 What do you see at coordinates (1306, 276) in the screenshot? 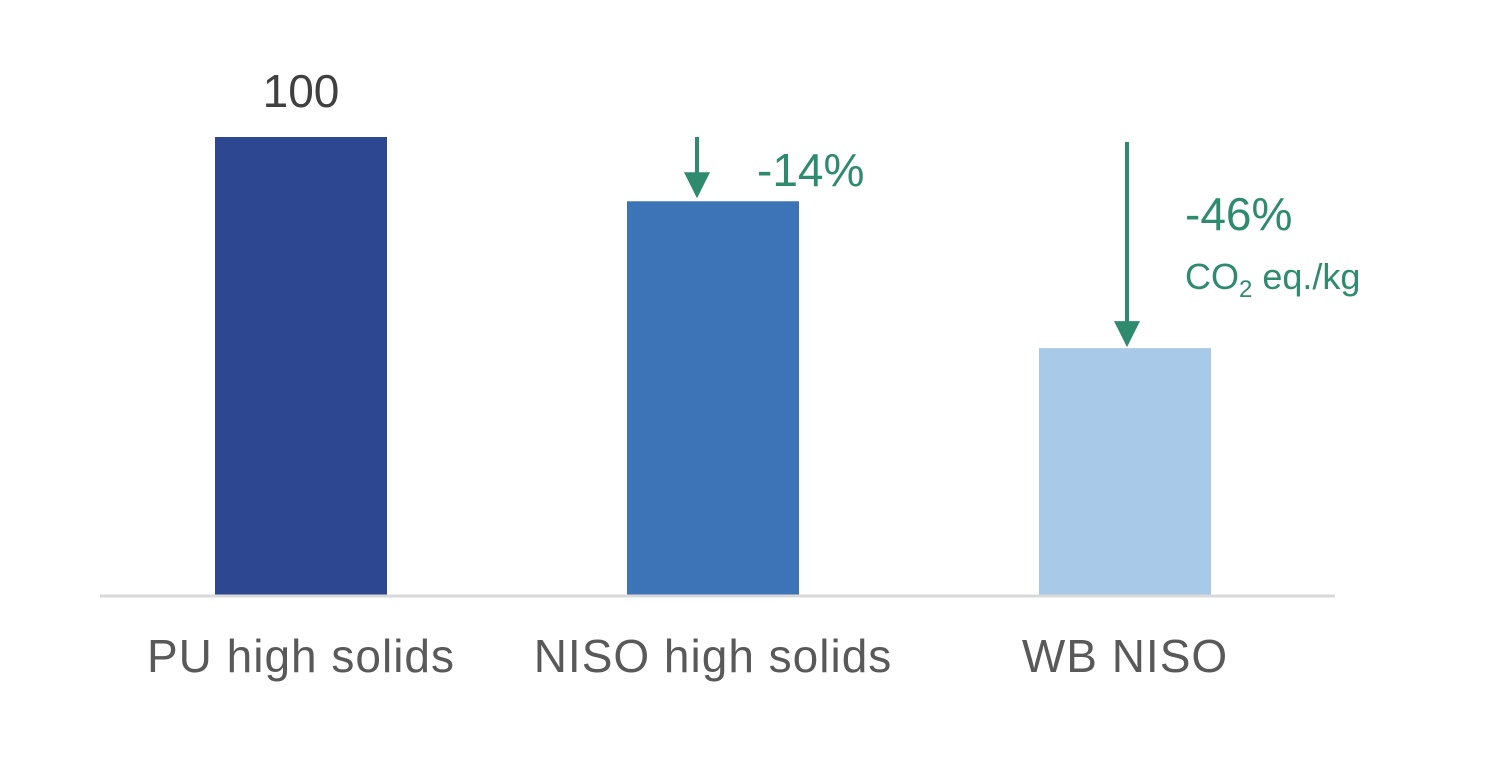
I see `unit-label-rest: eq./kg` at bounding box center [1306, 276].